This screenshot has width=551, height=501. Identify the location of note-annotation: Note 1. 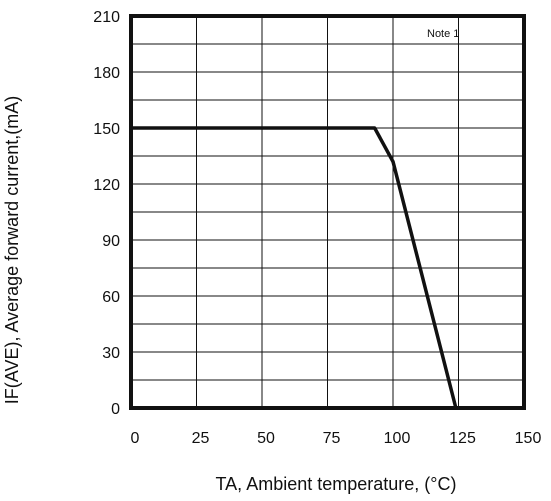
(443, 34).